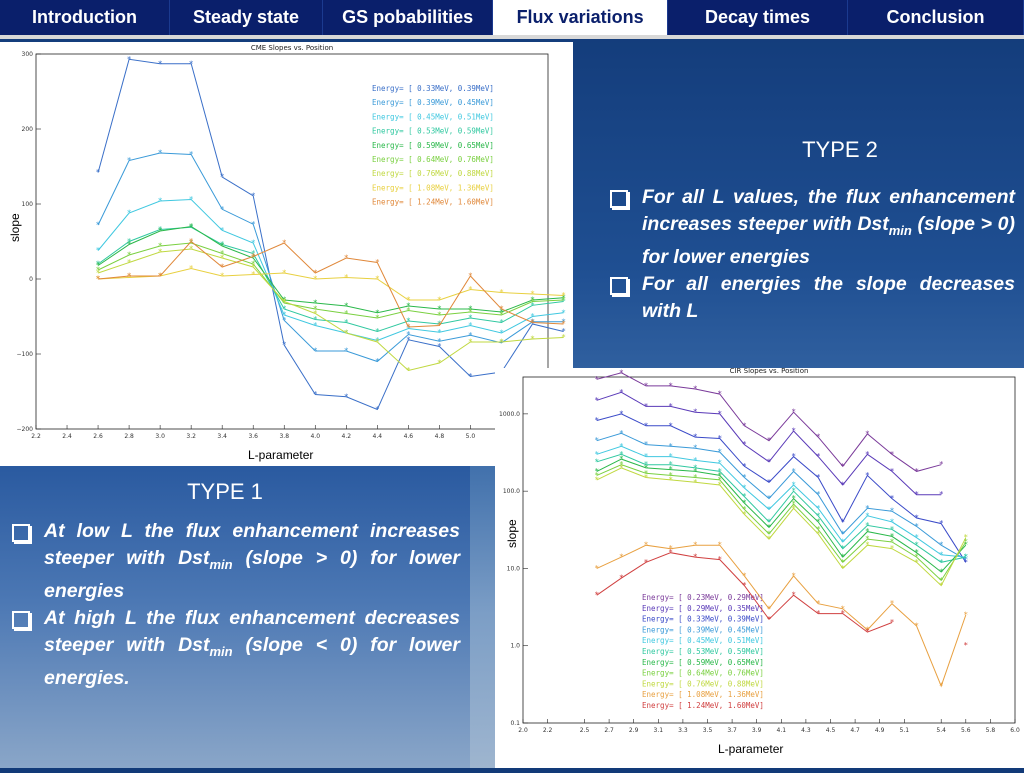  I want to click on x-tick-label: 2.0, so click(523, 730).